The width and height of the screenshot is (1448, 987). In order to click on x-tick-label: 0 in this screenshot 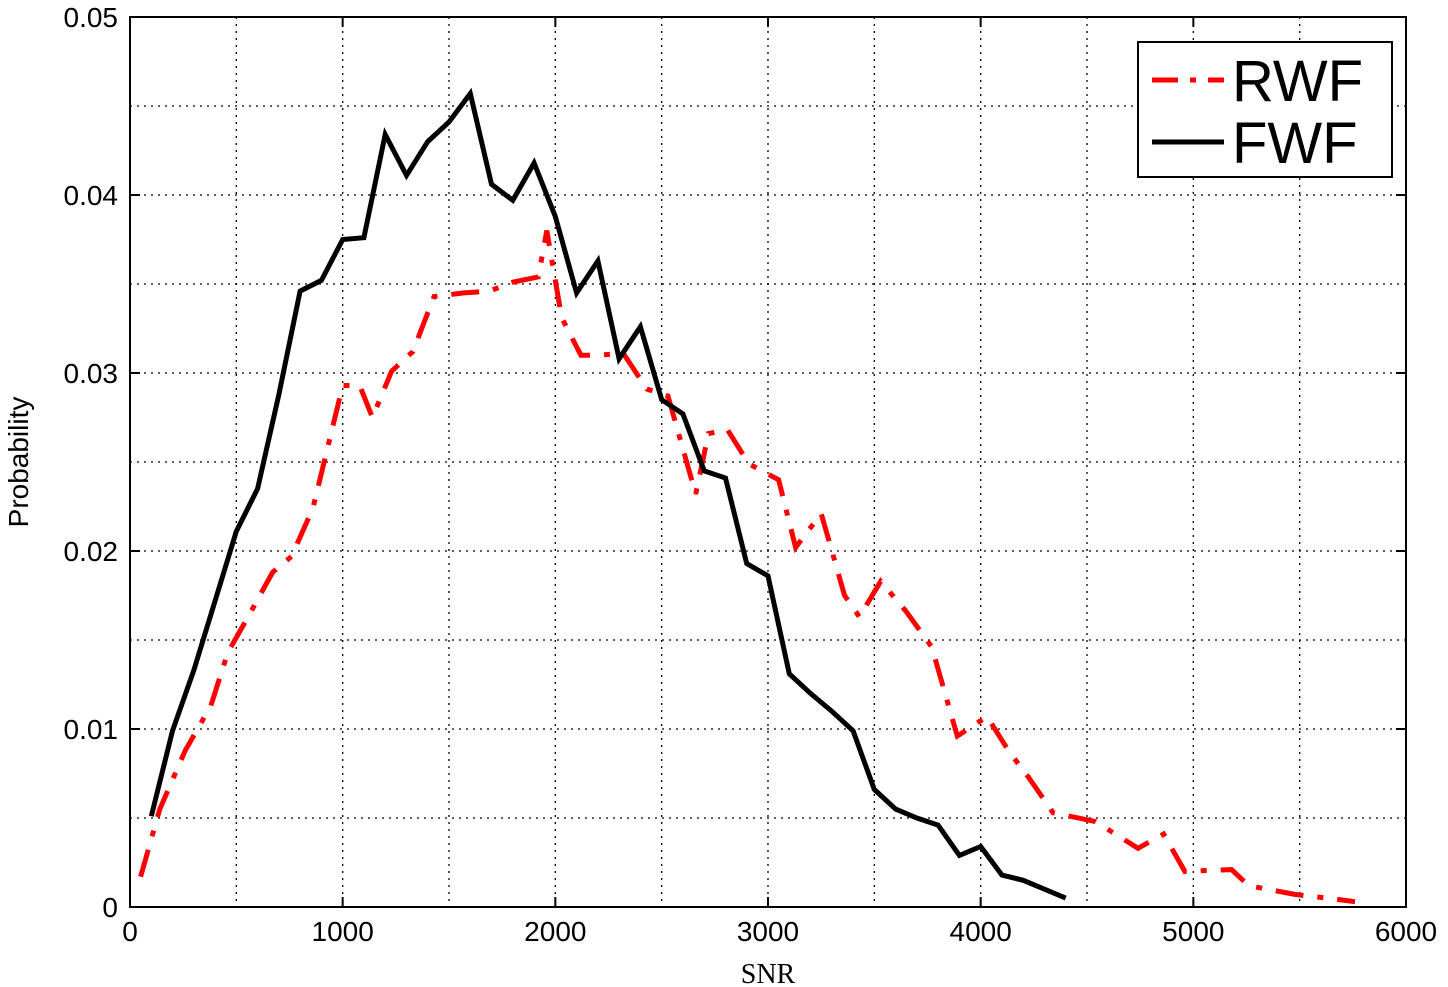, I will do `click(130, 931)`.